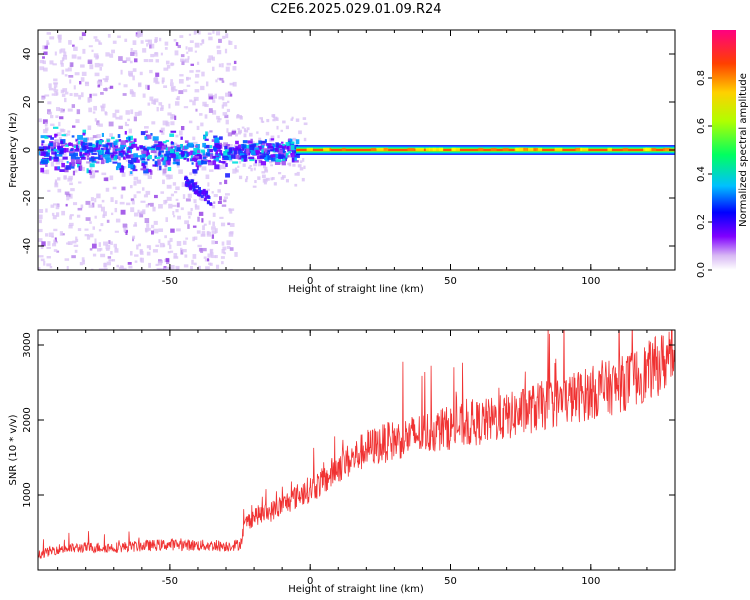 This screenshot has height=600, width=750. I want to click on y-tick-label: 1000, so click(27, 494).